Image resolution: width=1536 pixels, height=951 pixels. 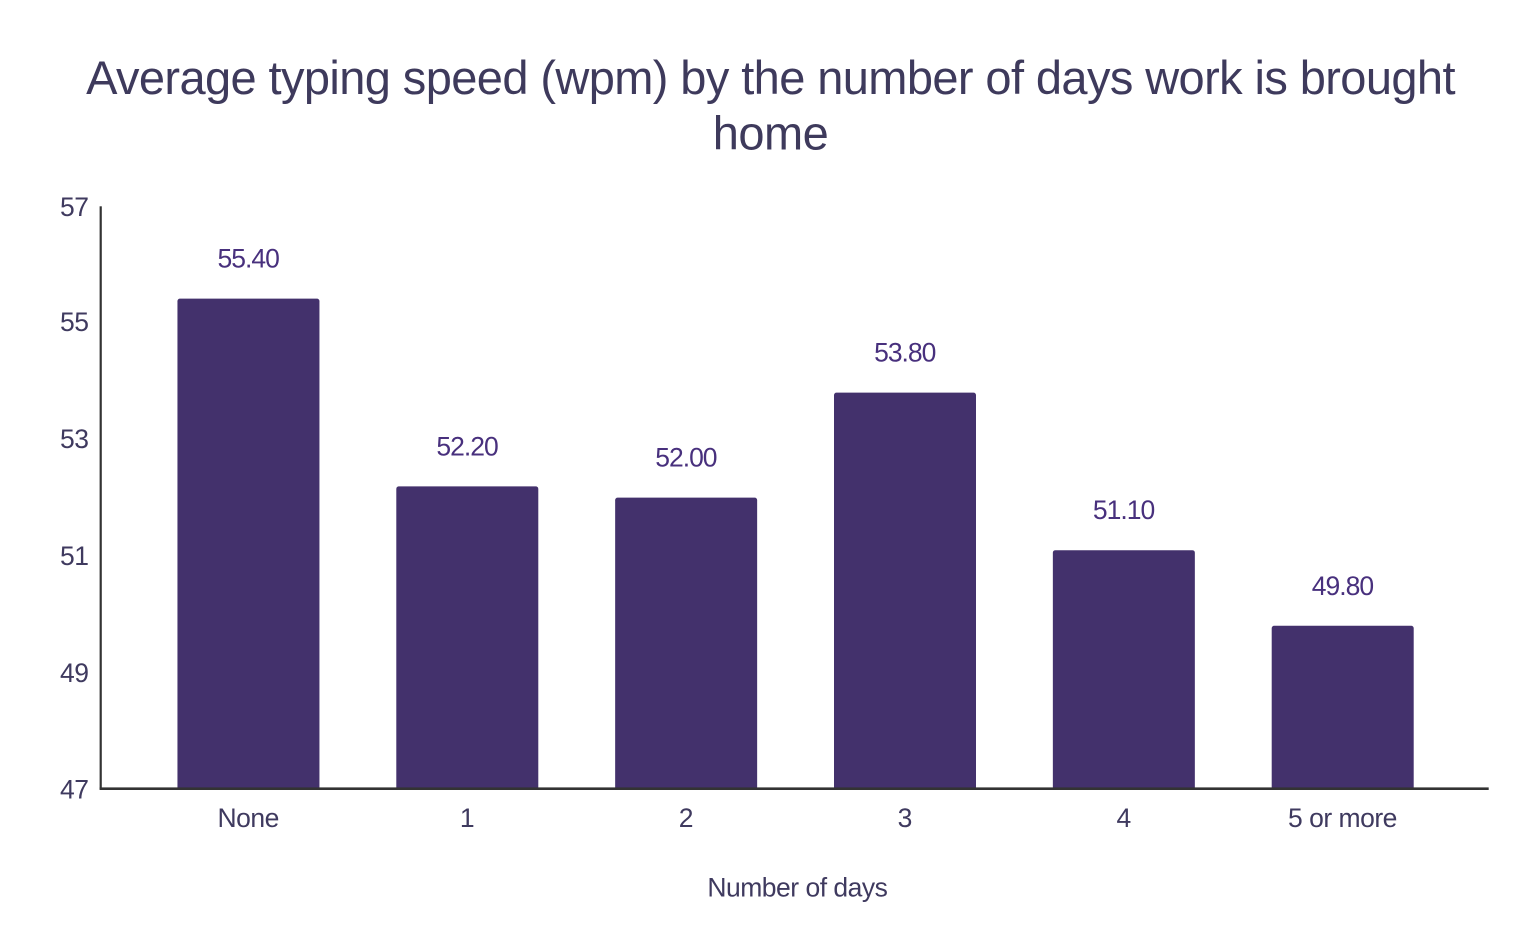 What do you see at coordinates (1342, 818) in the screenshot?
I see `svg-text: 5 or more` at bounding box center [1342, 818].